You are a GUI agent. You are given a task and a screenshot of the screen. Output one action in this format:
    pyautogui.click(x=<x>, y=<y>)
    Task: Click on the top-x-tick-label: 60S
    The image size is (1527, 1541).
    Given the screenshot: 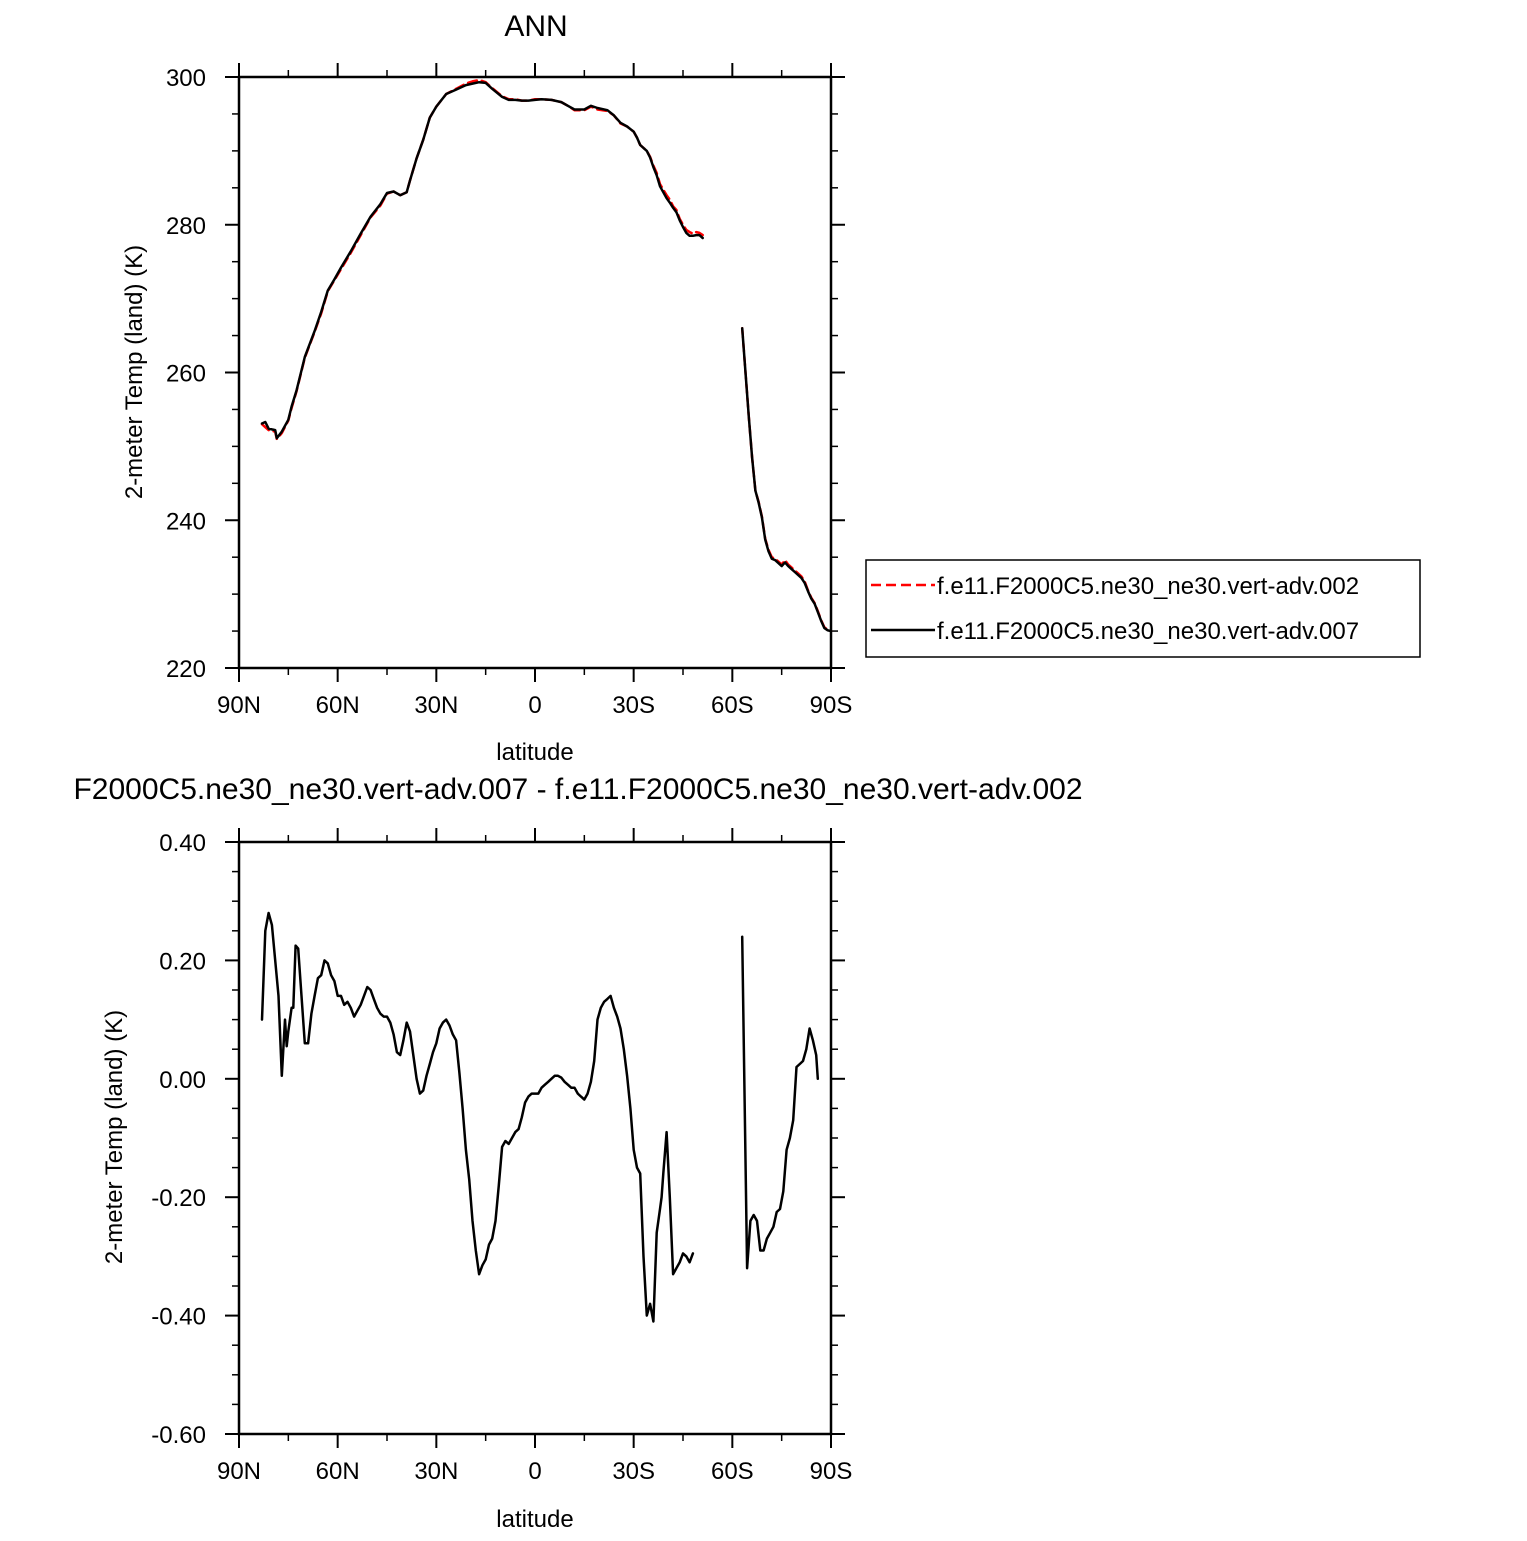 What is the action you would take?
    pyautogui.click(x=732, y=705)
    